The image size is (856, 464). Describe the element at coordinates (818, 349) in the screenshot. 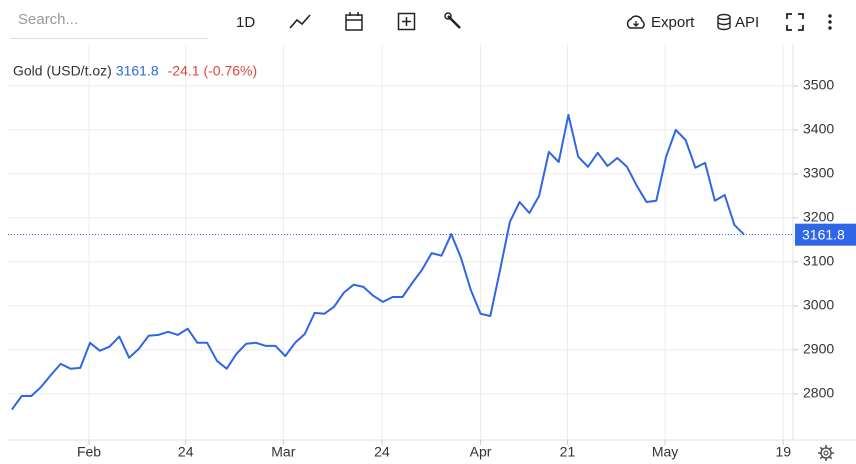

I see `y-tick-label: 2900` at that location.